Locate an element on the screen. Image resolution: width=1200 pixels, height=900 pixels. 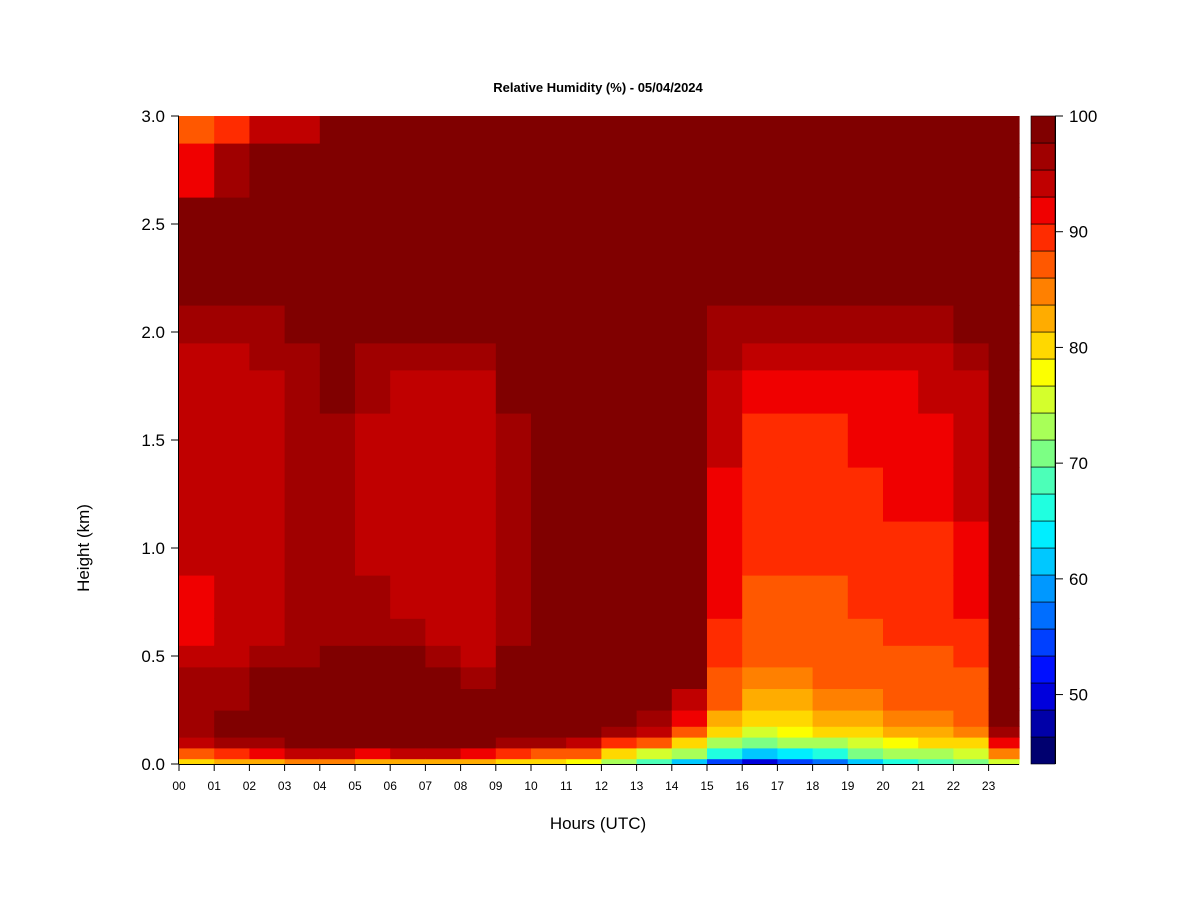
x-tick-label: 08 is located at coordinates (461, 786).